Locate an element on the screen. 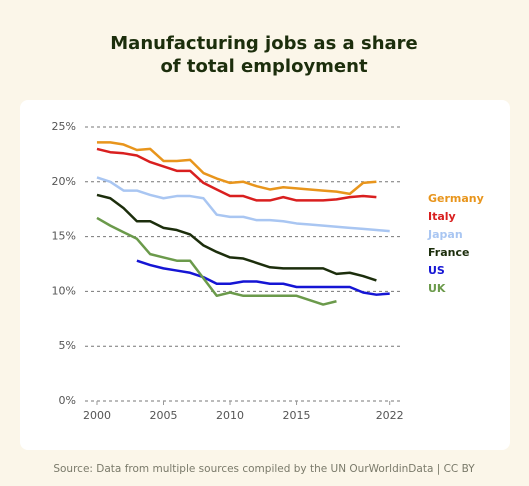 Image resolution: width=529 pixels, height=486 pixels. legend-label: Germany is located at coordinates (456, 198).